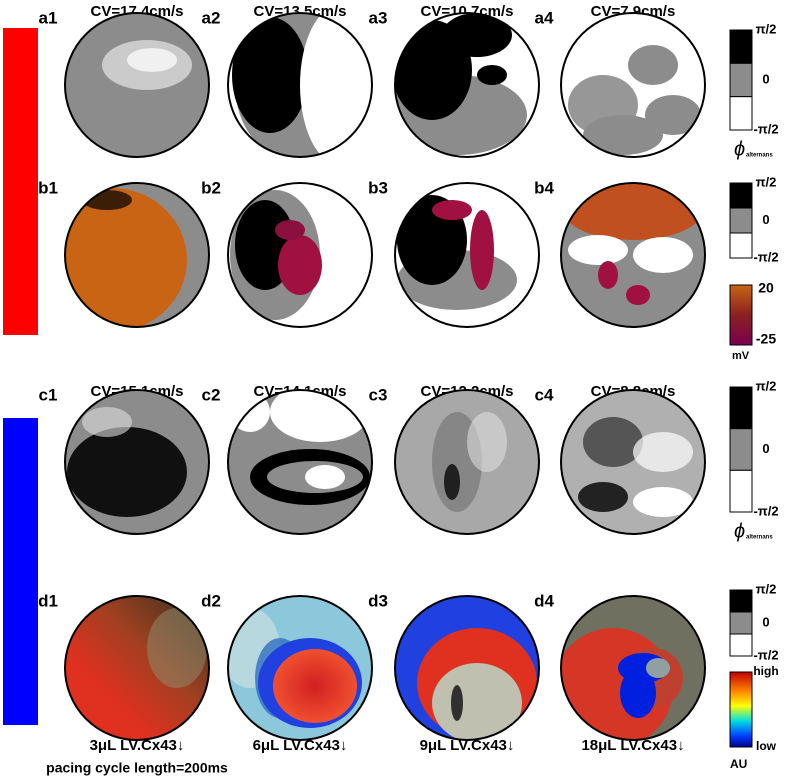 The image size is (787, 783). Describe the element at coordinates (48, 394) in the screenshot. I see `panel-label: c1` at that location.